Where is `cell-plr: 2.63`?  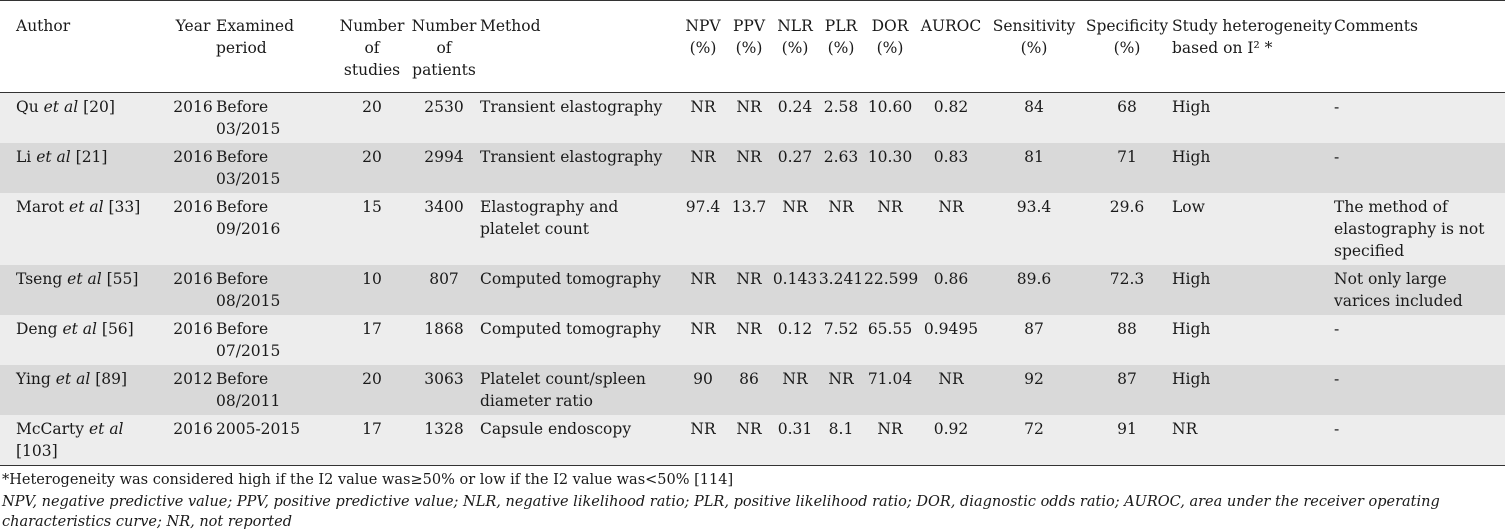
cell-plr: 2.63 is located at coordinates (841, 168).